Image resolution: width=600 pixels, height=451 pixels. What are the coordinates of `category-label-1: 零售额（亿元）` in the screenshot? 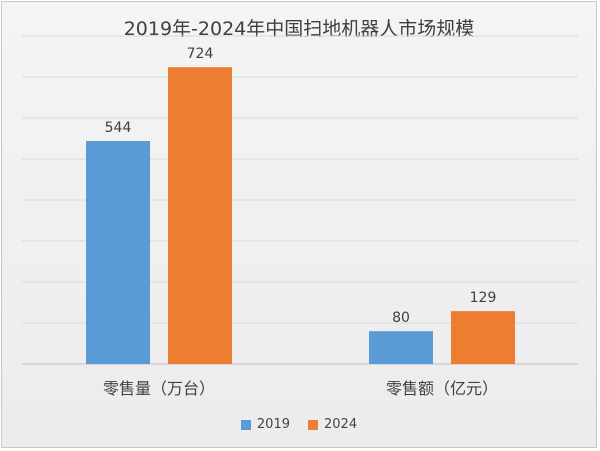 It's located at (442, 388).